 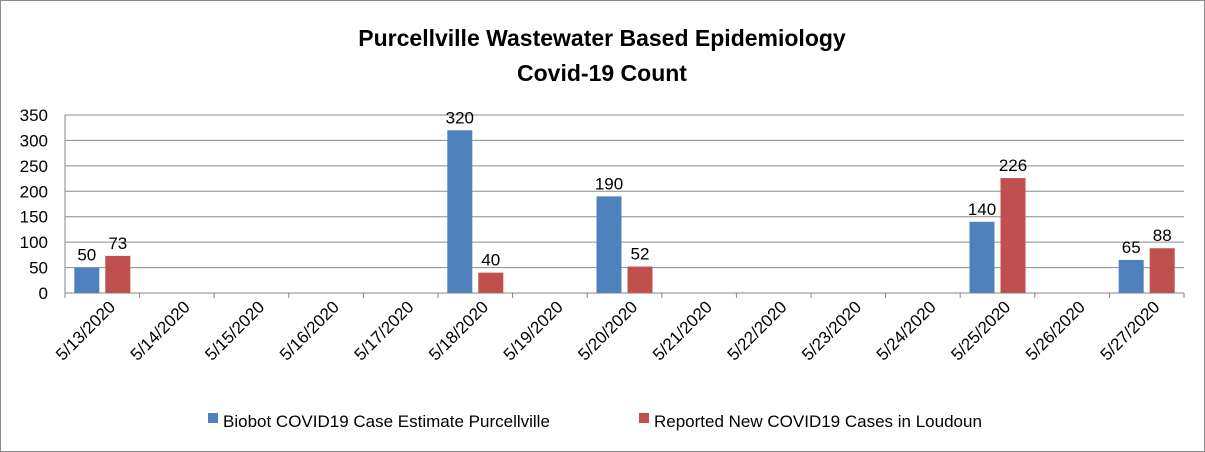 What do you see at coordinates (160, 330) in the screenshot?
I see `x-tick-label: 5/14/2020` at bounding box center [160, 330].